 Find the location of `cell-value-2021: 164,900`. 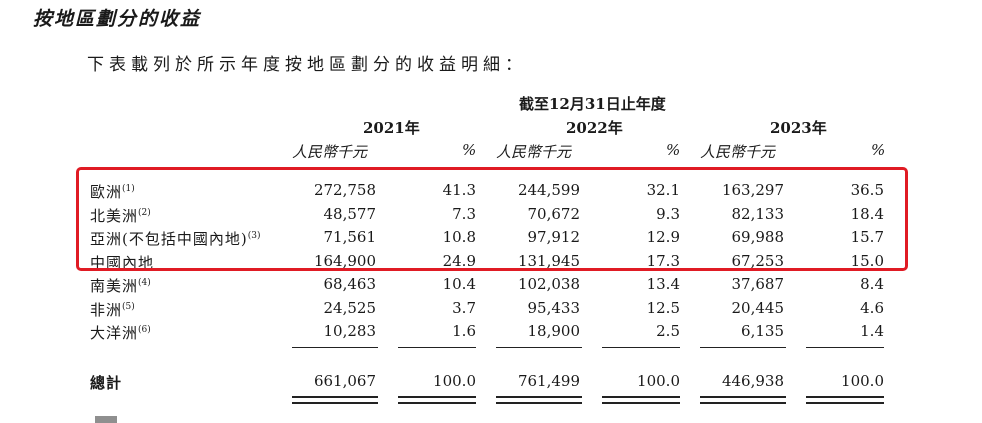

cell-value-2021: 164,900 is located at coordinates (344, 261).